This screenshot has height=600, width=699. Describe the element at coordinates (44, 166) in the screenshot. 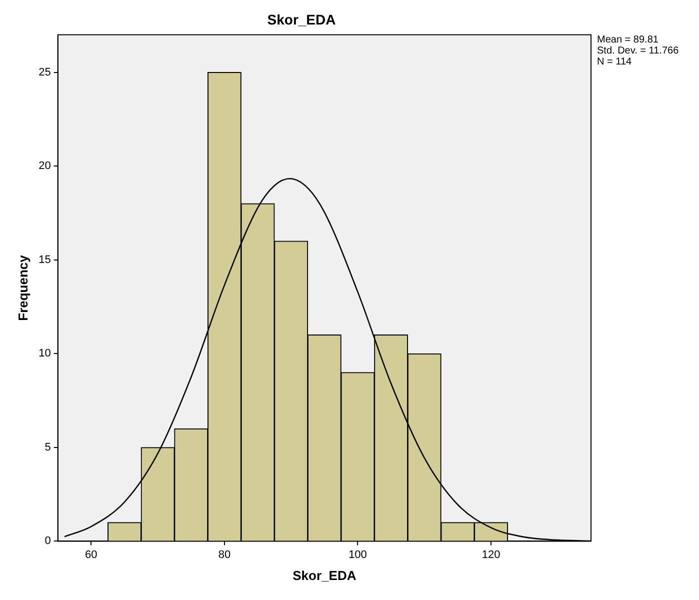

I see `y-tick-label: 20` at that location.